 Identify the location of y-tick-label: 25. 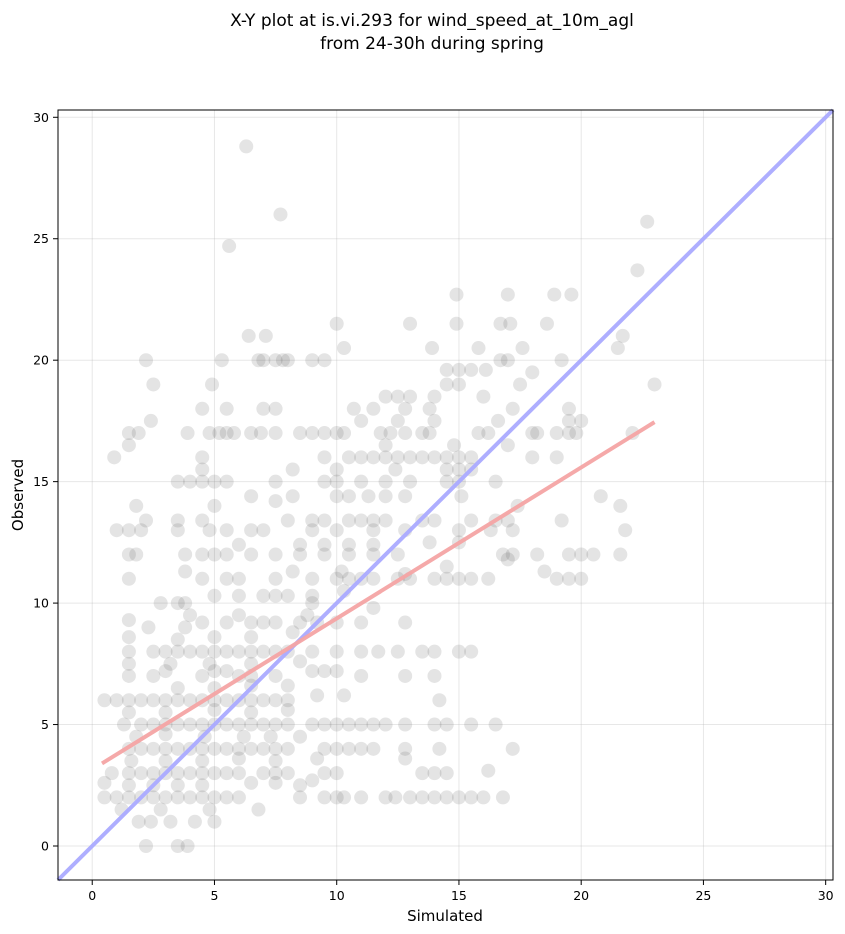
(41, 238).